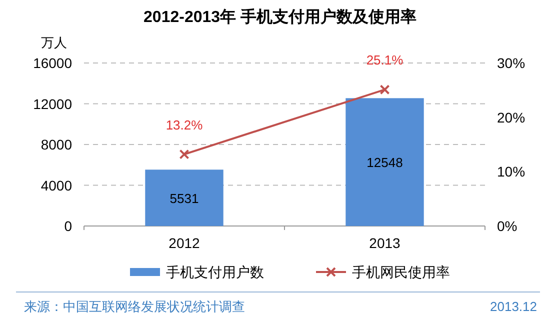 The width and height of the screenshot is (560, 324). What do you see at coordinates (401, 272) in the screenshot?
I see `legend-label: 手机网民使用率` at bounding box center [401, 272].